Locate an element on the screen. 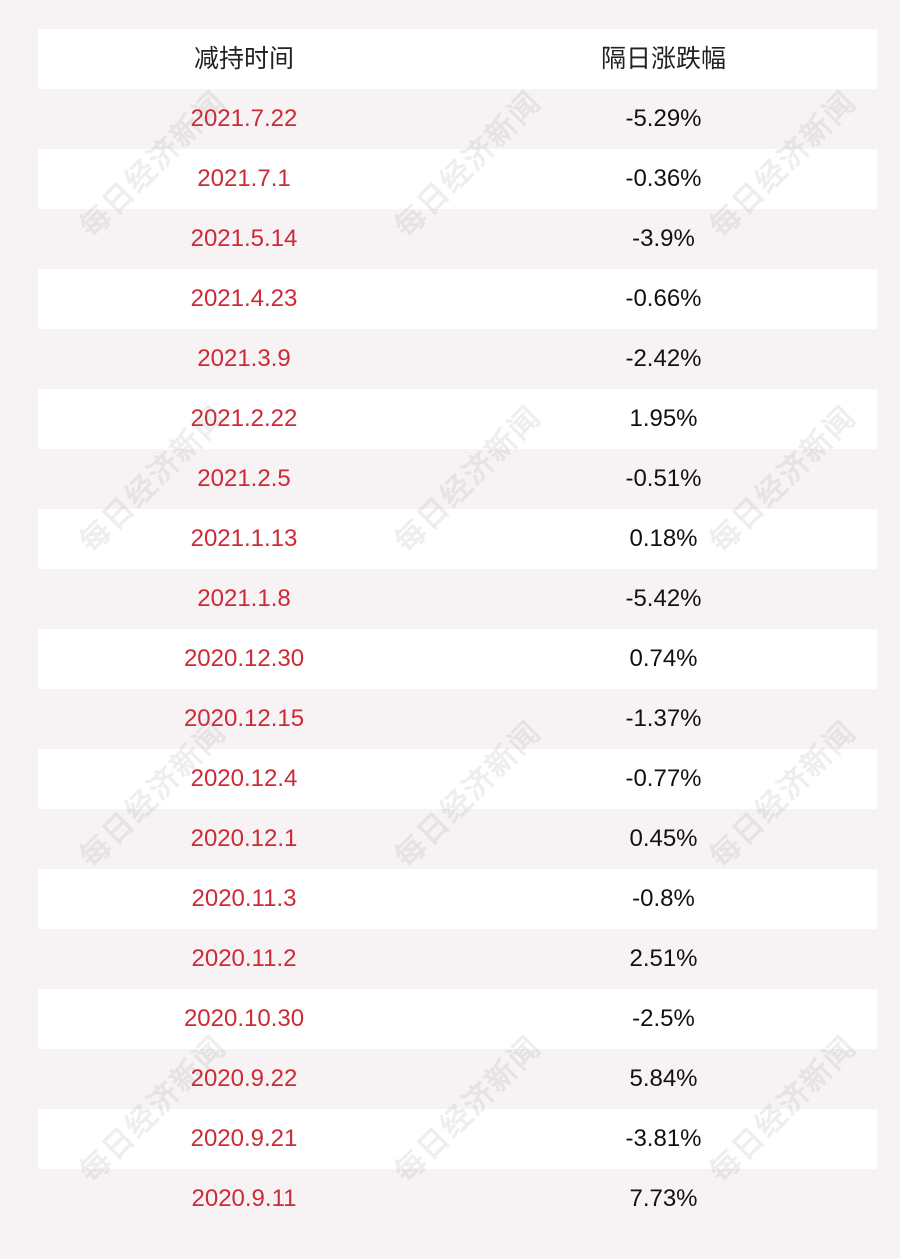  table-row: 2020.11.2 2.51% is located at coordinates (457, 959).